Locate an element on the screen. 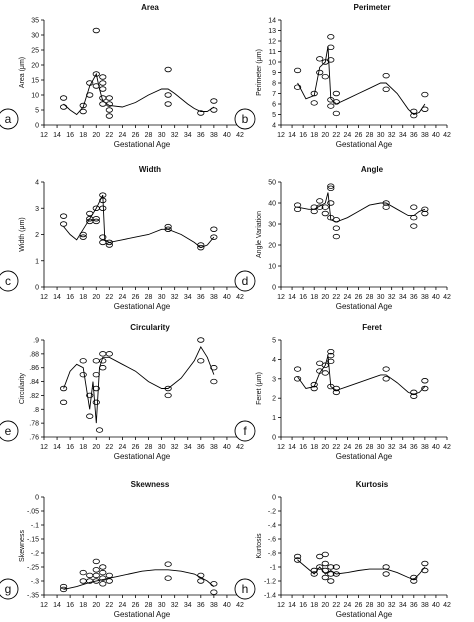 Image resolution: width=474 pixels, height=622 pixels. panel-letter: d is located at coordinates (245, 281).